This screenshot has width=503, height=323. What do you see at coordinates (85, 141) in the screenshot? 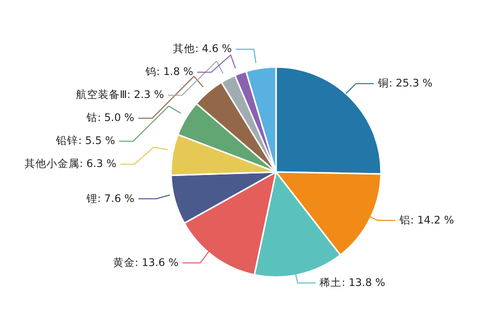
I see `slice-label: 铅锌: 5.5 %` at bounding box center [85, 141].